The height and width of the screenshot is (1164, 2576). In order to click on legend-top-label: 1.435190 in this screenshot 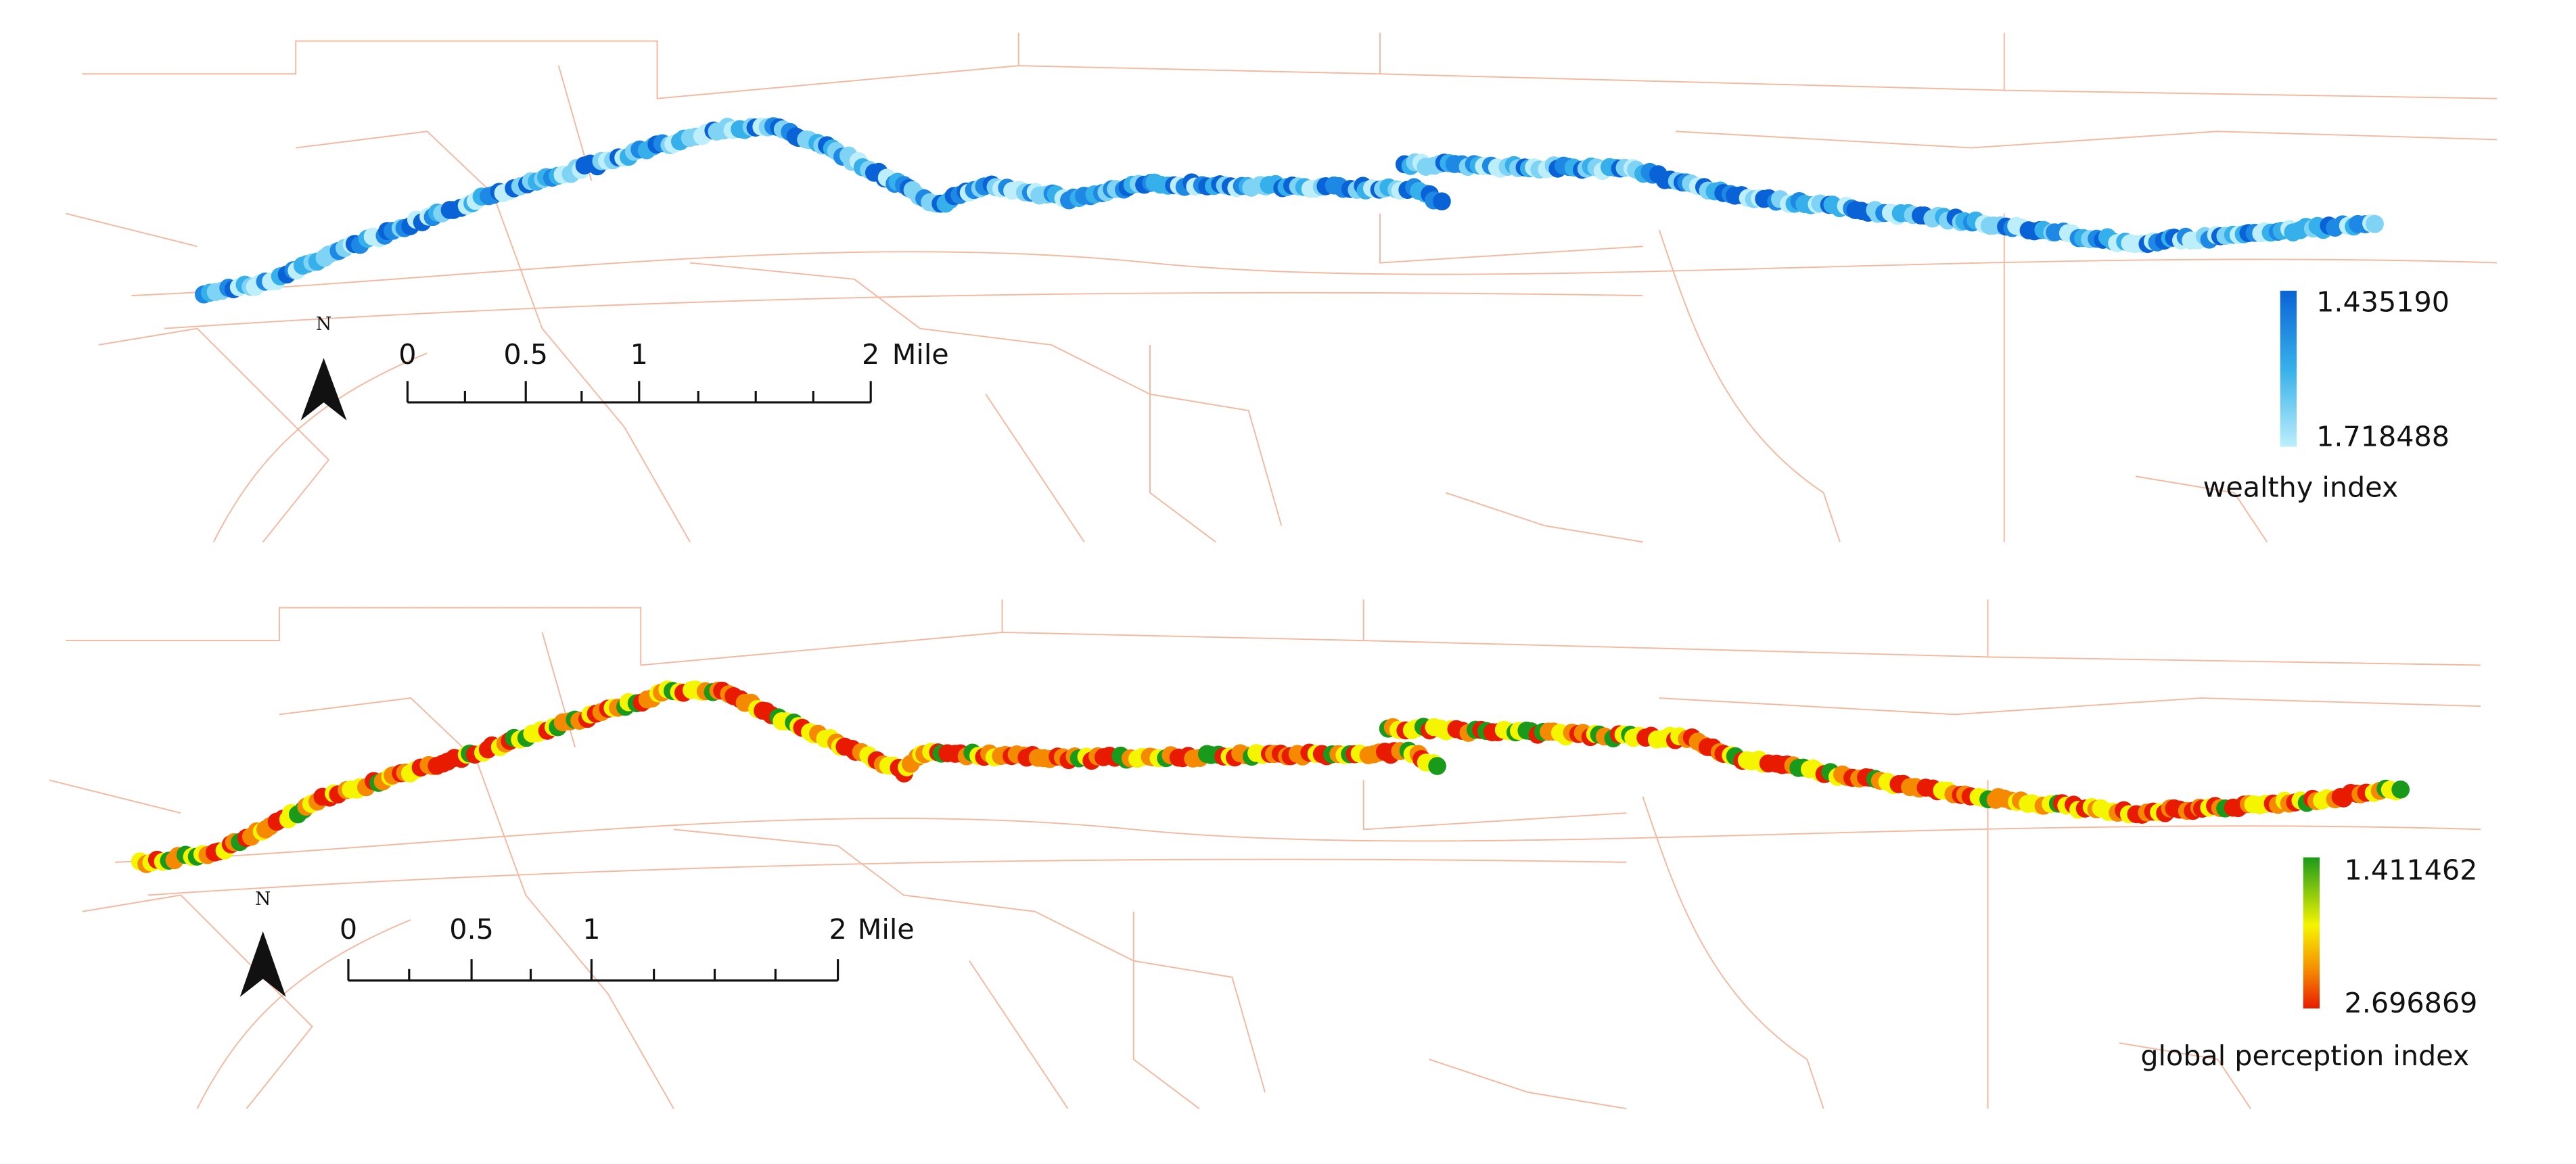, I will do `click(2383, 302)`.